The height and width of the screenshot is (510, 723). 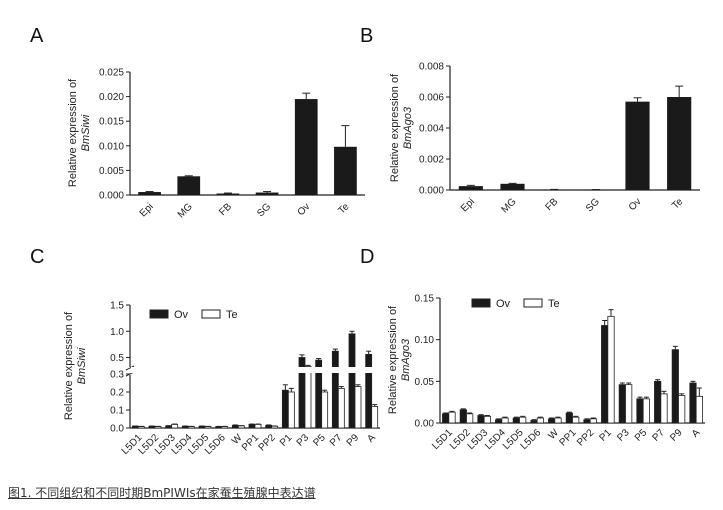 I want to click on panel-b-panel-letter: B, so click(x=366, y=36).